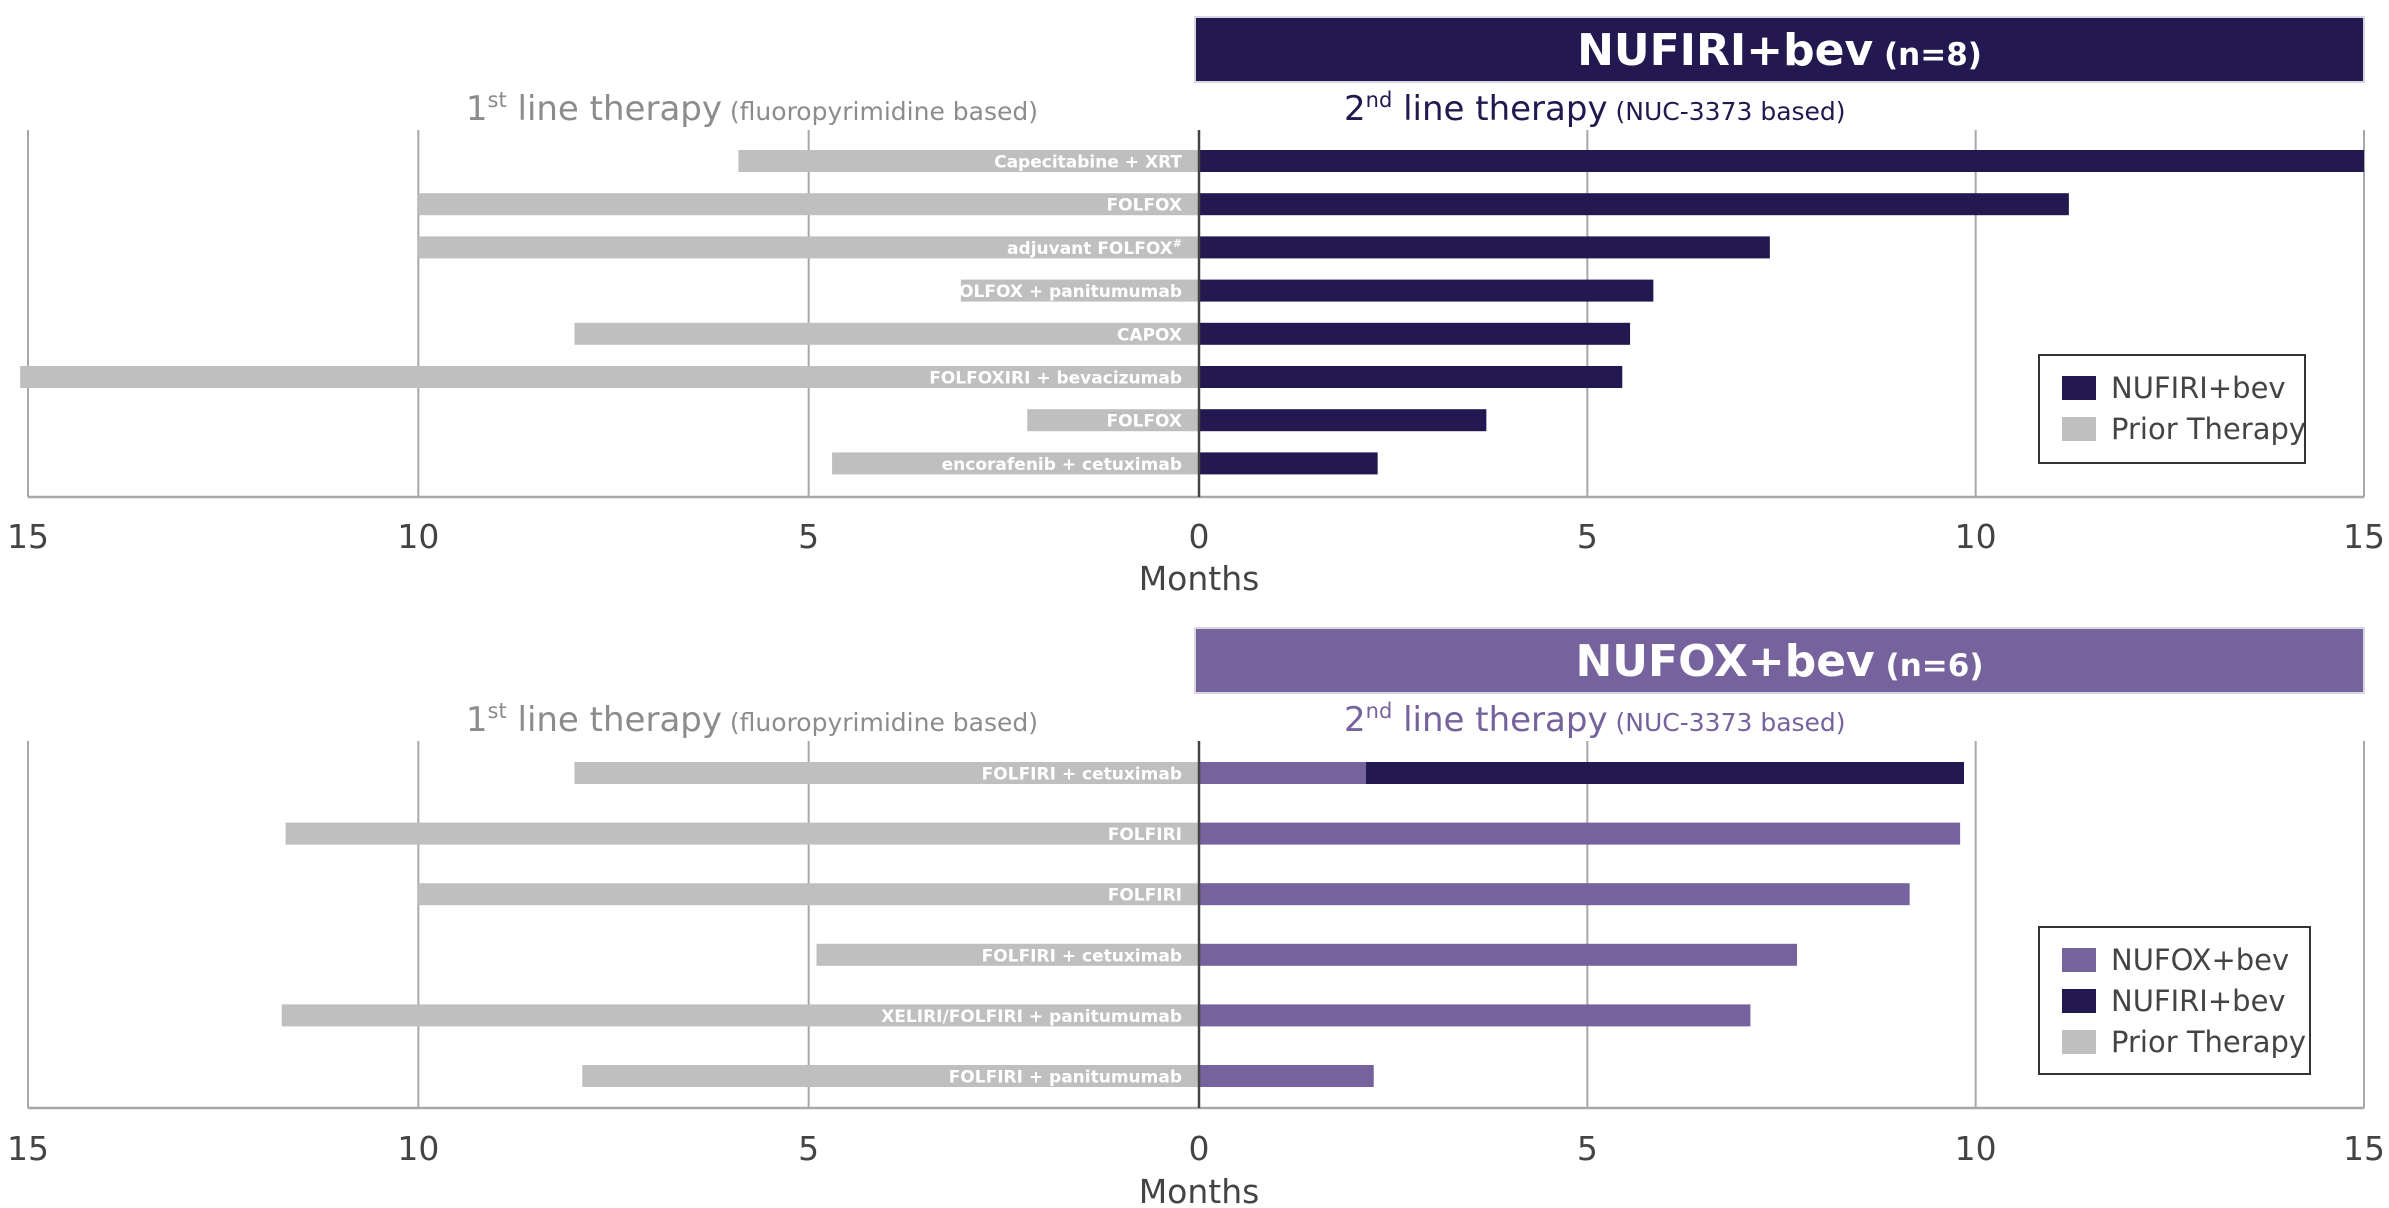  I want to click on bar-row: FOLFIRI + panitumumab, so click(978, 1076).